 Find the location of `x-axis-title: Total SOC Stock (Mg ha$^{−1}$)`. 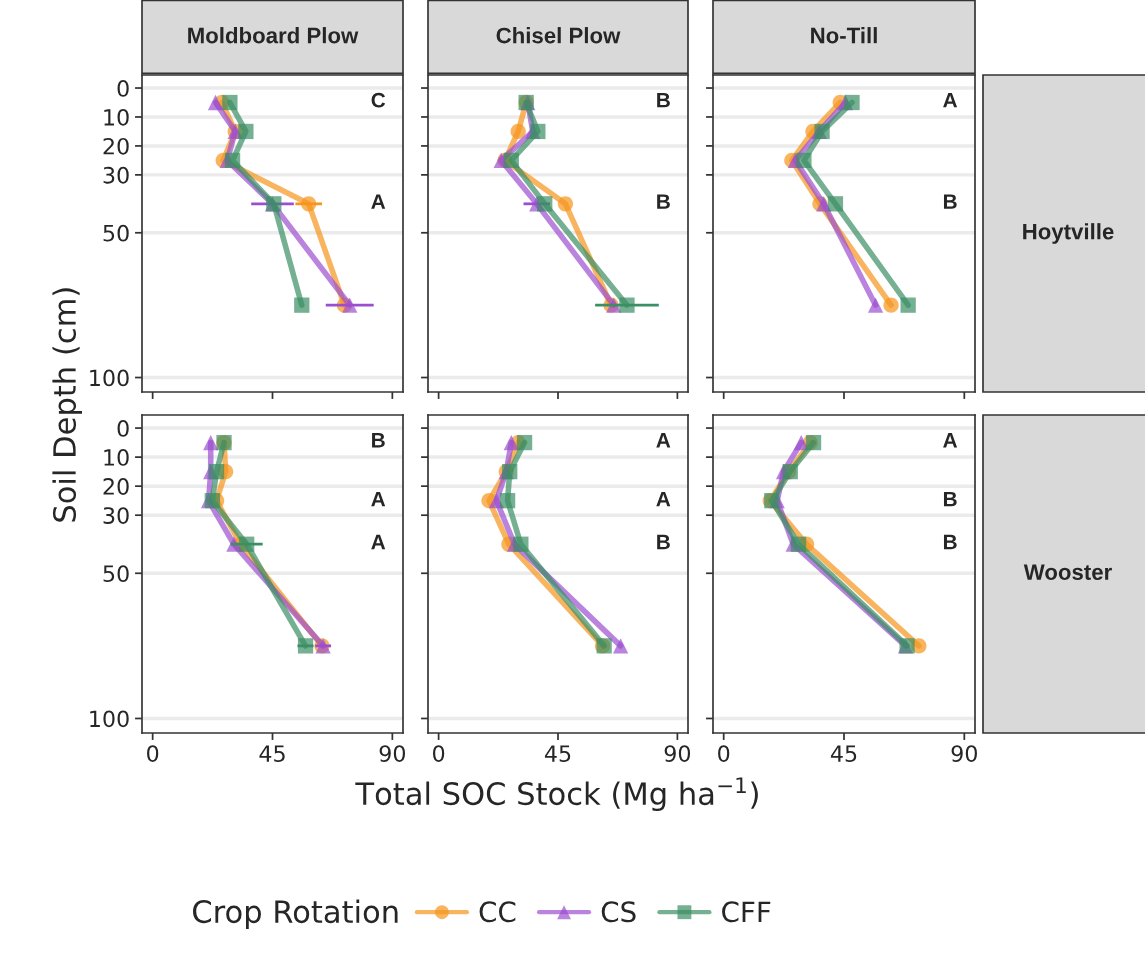

x-axis-title: Total SOC Stock (Mg ha$^{−1}$) is located at coordinates (556, 794).